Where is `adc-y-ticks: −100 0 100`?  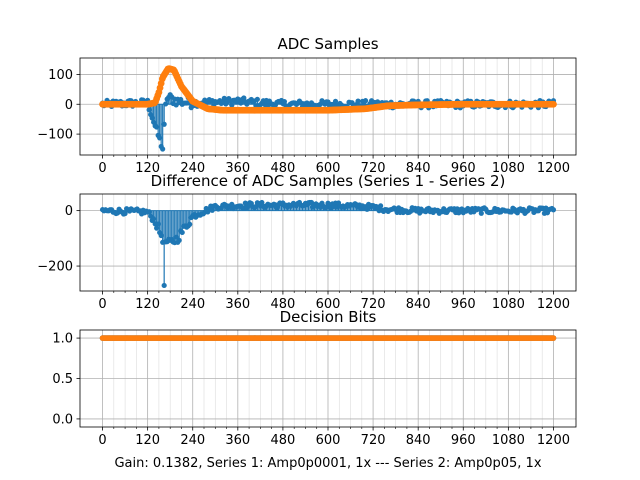
adc-y-ticks: −100 0 100 is located at coordinates (58, 105).